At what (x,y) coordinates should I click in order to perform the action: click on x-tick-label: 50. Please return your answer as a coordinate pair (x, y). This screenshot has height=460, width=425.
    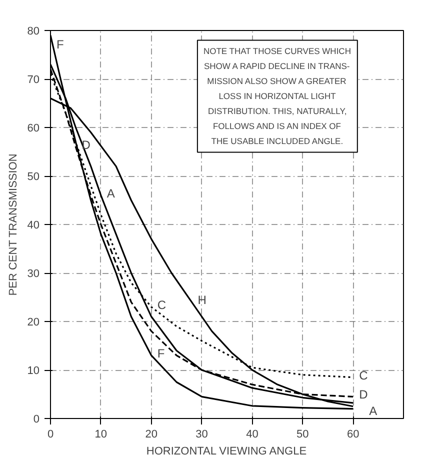
    Looking at the image, I should click on (302, 434).